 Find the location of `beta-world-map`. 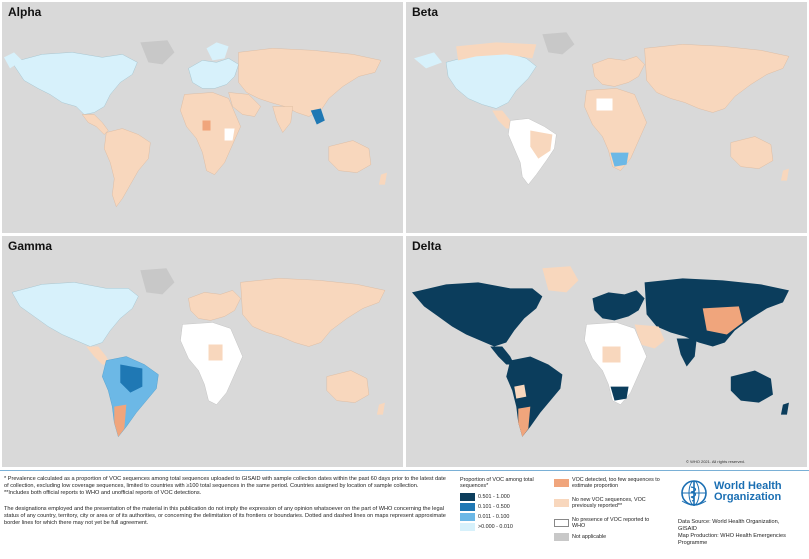

beta-world-map is located at coordinates (602, 108).